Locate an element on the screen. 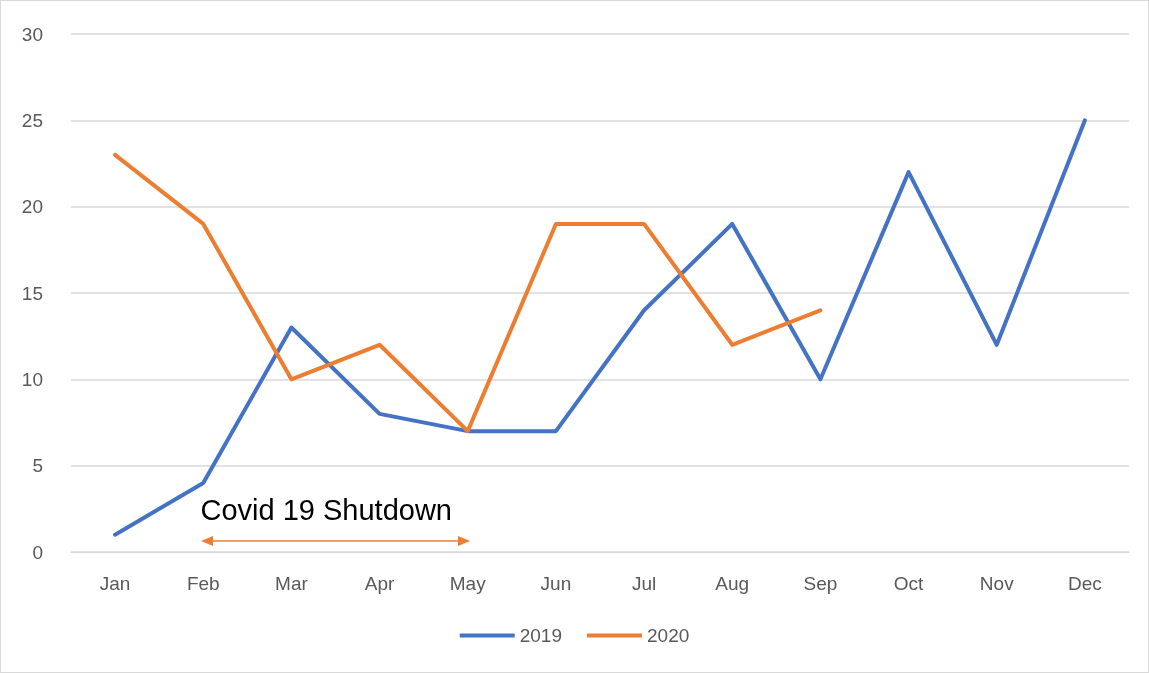 This screenshot has width=1149, height=673. x-tick-label: Aug is located at coordinates (732, 583).